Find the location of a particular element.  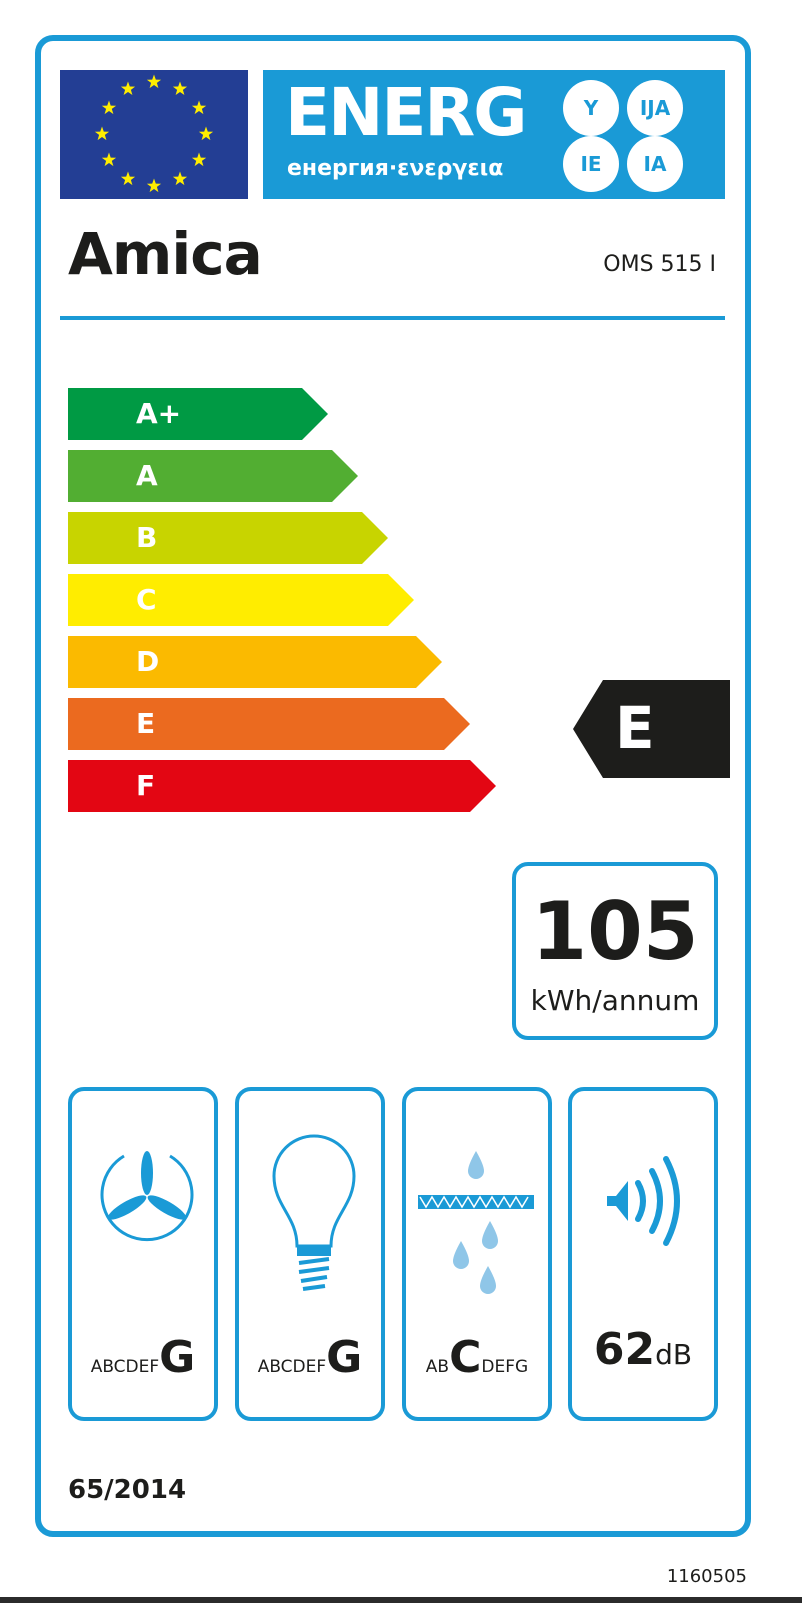

suffix-badge: IJA is located at coordinates (655, 108).